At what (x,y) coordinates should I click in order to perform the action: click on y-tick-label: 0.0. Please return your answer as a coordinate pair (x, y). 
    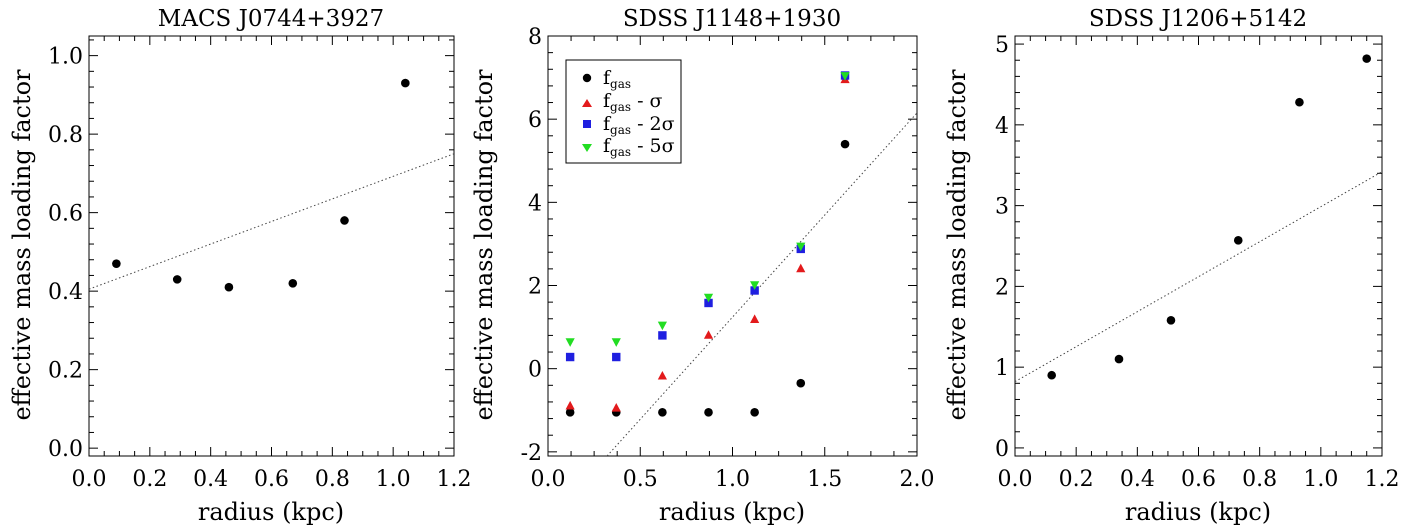
    Looking at the image, I should click on (65, 449).